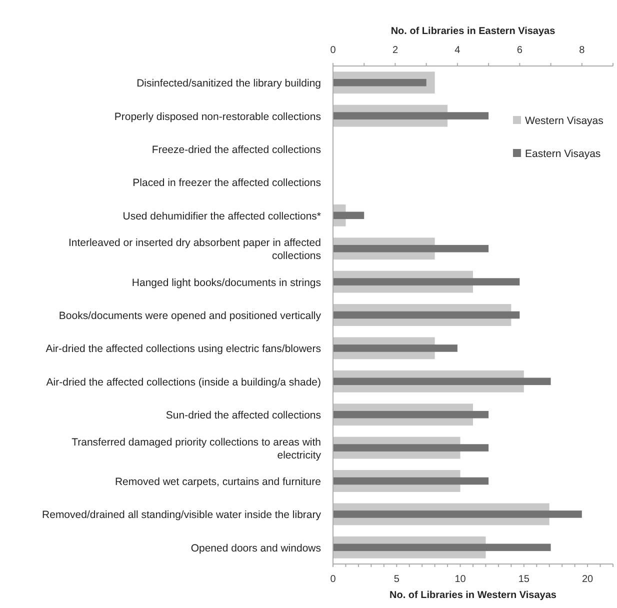 This screenshot has width=617, height=608. I want to click on y-tick-label: Hanged light books/documents in strings, so click(226, 282).